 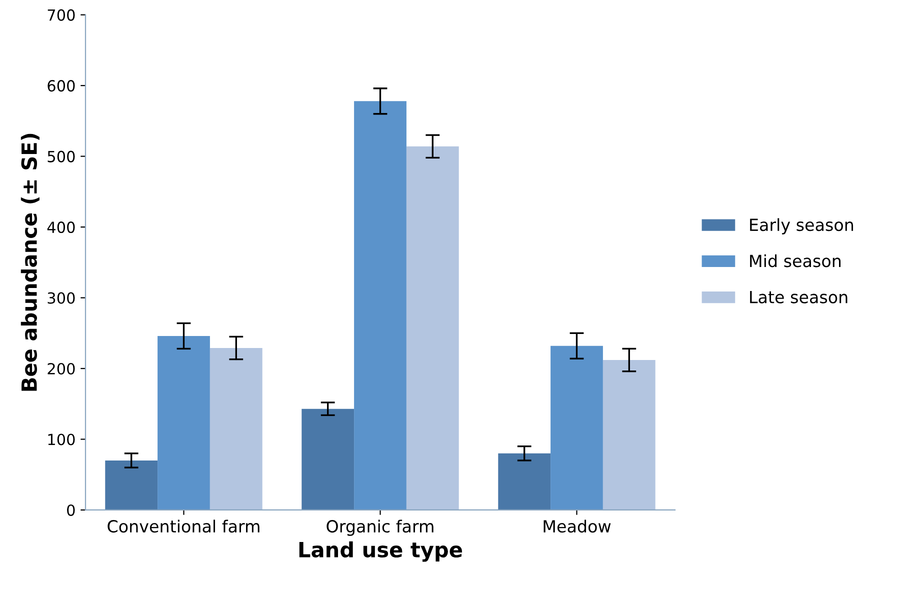 What do you see at coordinates (380, 528) in the screenshot?
I see `x-tick-label: Organic farm` at bounding box center [380, 528].